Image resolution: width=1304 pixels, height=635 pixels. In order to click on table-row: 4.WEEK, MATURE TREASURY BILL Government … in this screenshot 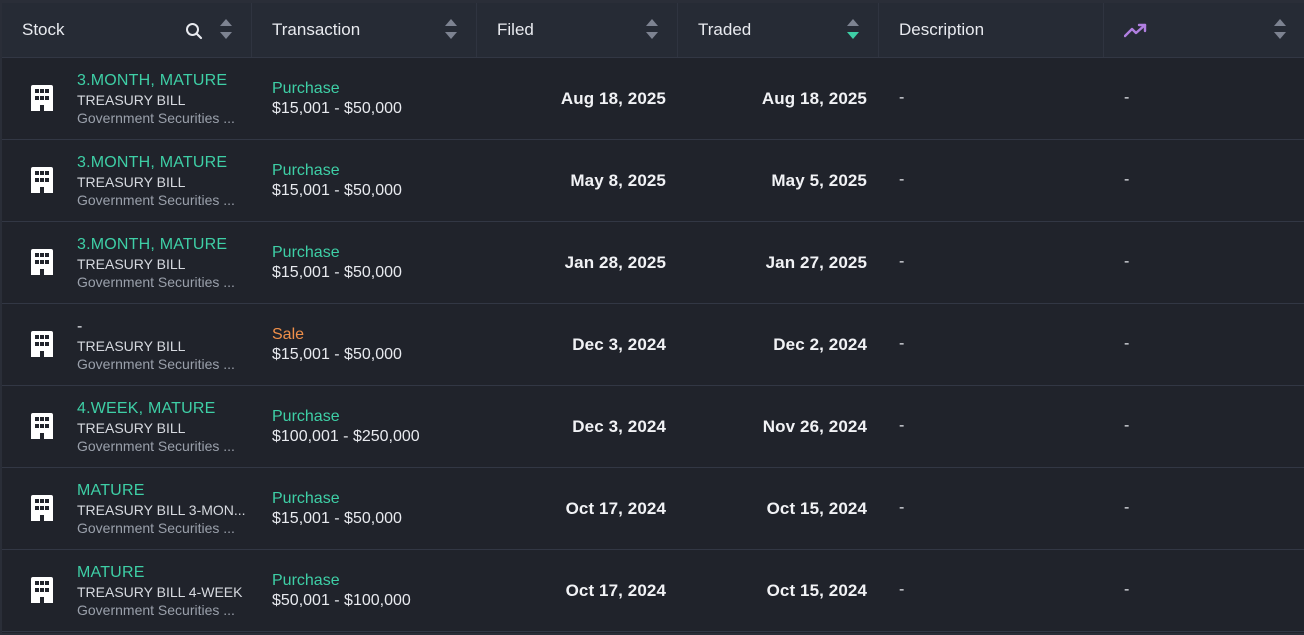, I will do `click(653, 427)`.